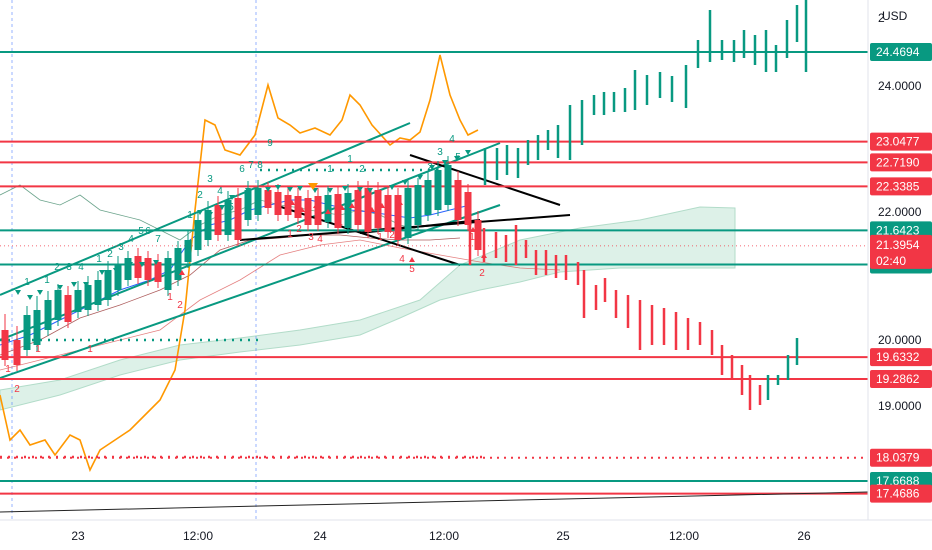  I want to click on td-count-green: 1, so click(190, 215).